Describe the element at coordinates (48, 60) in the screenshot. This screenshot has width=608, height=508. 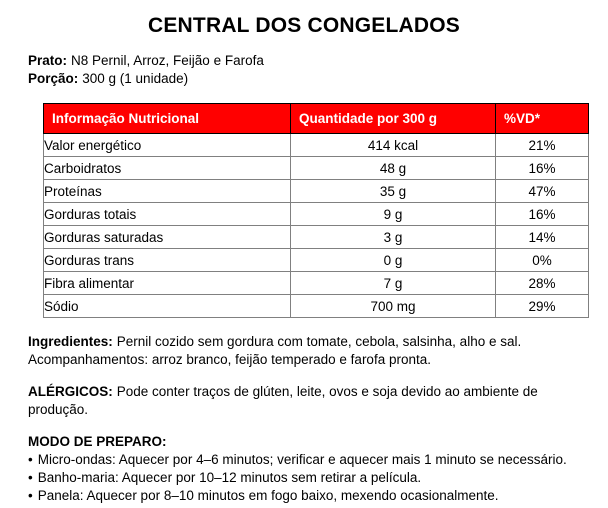
I see `prato-label: Prato:` at that location.